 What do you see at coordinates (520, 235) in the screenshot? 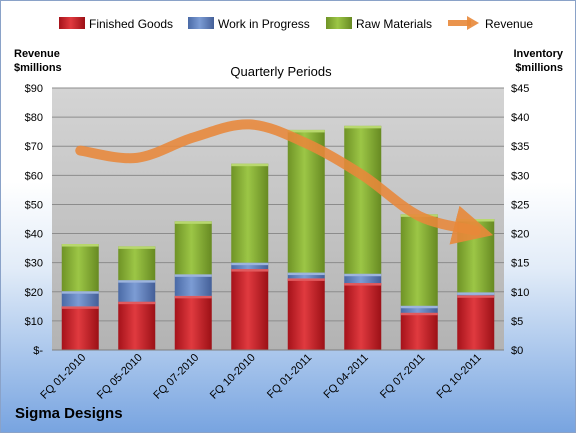
I see `right-tick-label: $20` at bounding box center [520, 235].